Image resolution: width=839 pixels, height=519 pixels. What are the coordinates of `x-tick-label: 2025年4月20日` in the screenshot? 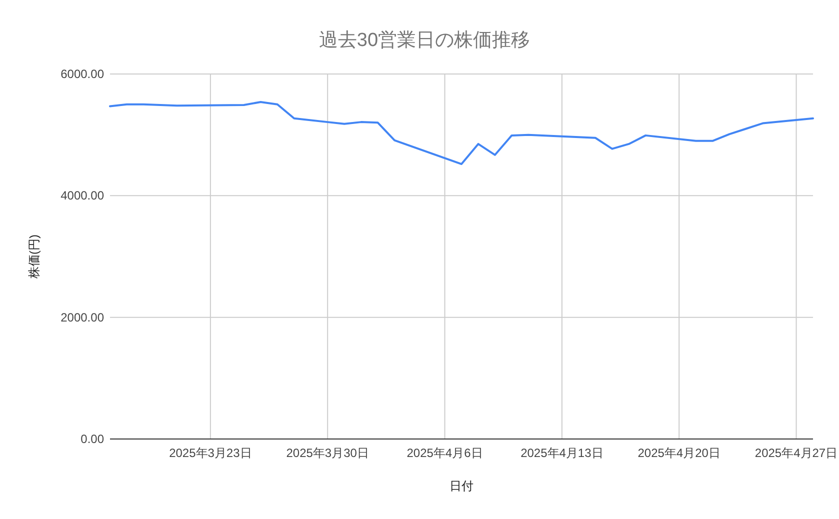 It's located at (679, 453).